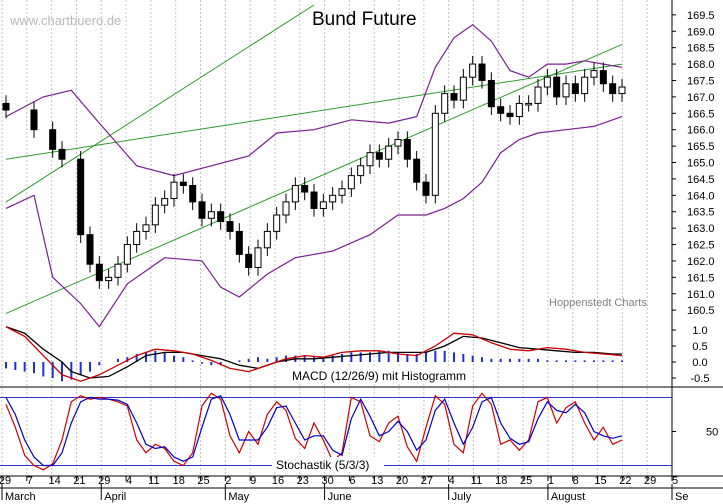 This screenshot has height=504, width=723. What do you see at coordinates (701, 278) in the screenshot?
I see `y-tick-label: 161.5` at bounding box center [701, 278].